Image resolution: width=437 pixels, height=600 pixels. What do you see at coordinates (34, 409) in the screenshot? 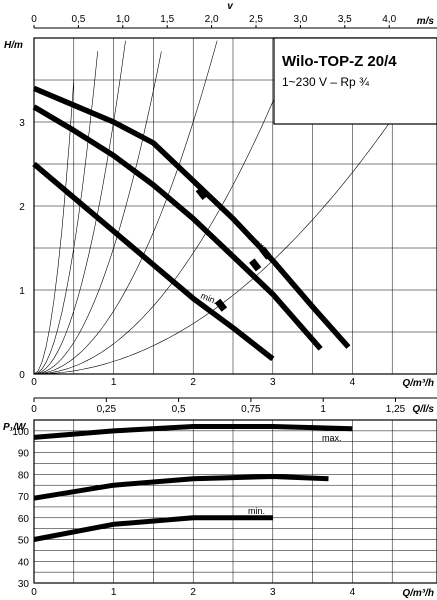
I see `flow-ls-tick-label: 0` at bounding box center [34, 409].